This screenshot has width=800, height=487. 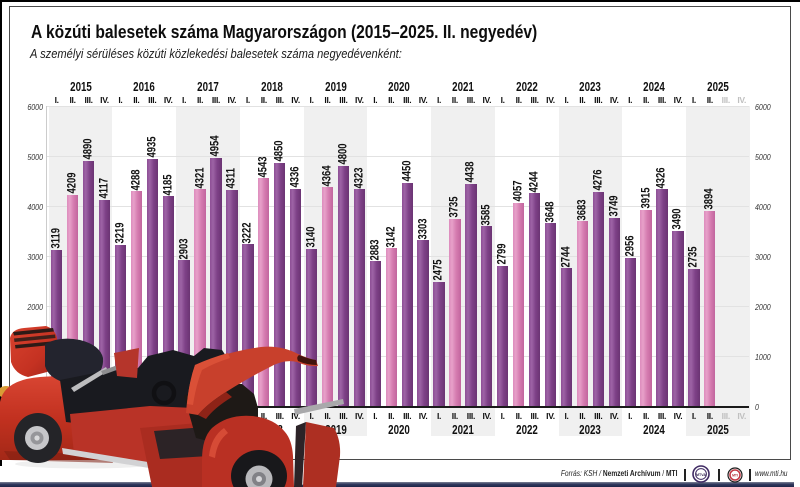 I want to click on svg-text: MTVA, so click(x=701, y=474).